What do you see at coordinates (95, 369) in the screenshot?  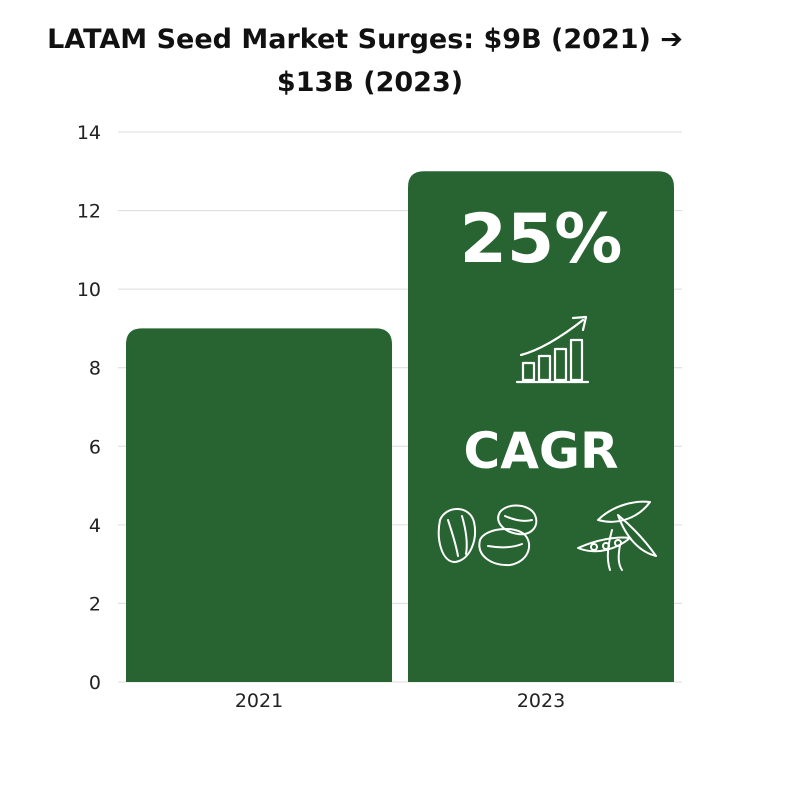 I see `y-tick-label: 8` at bounding box center [95, 369].